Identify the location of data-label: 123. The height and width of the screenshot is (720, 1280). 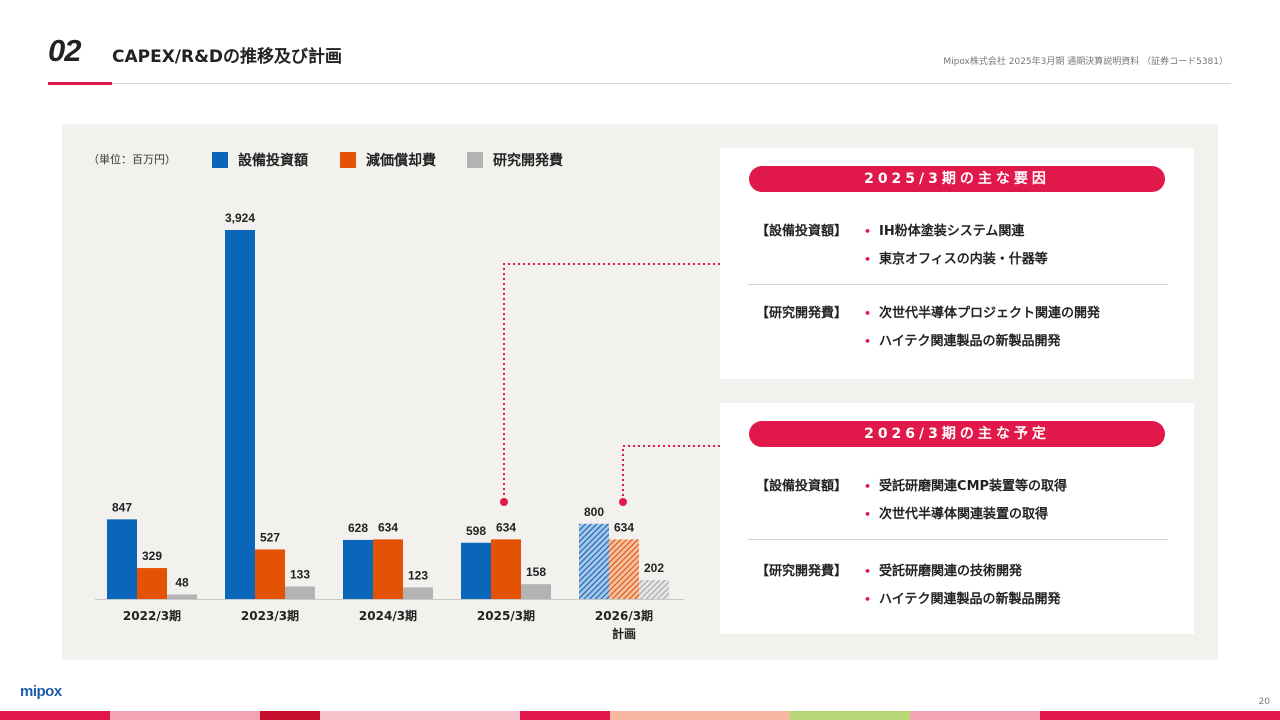
(418, 575).